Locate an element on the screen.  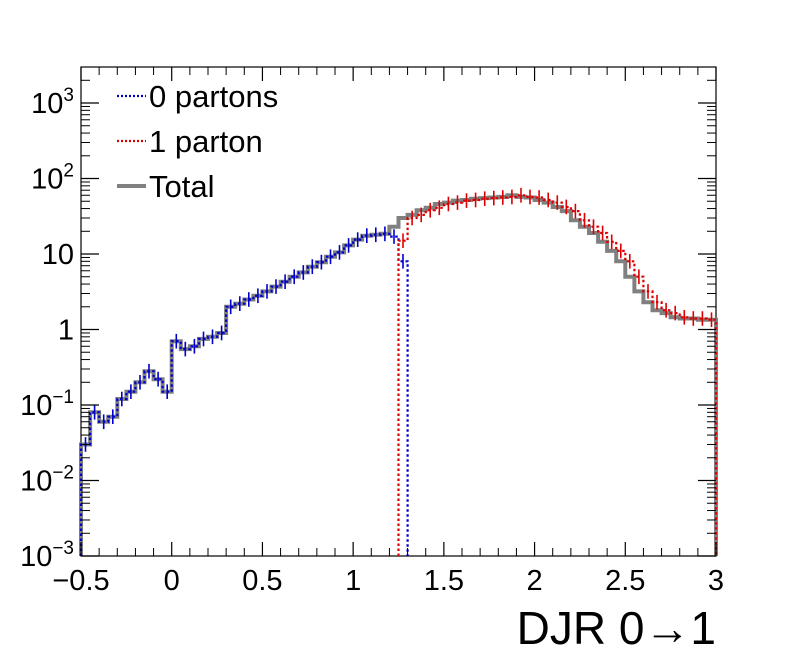
y-tick-label: 10³ is located at coordinates (52, 102).